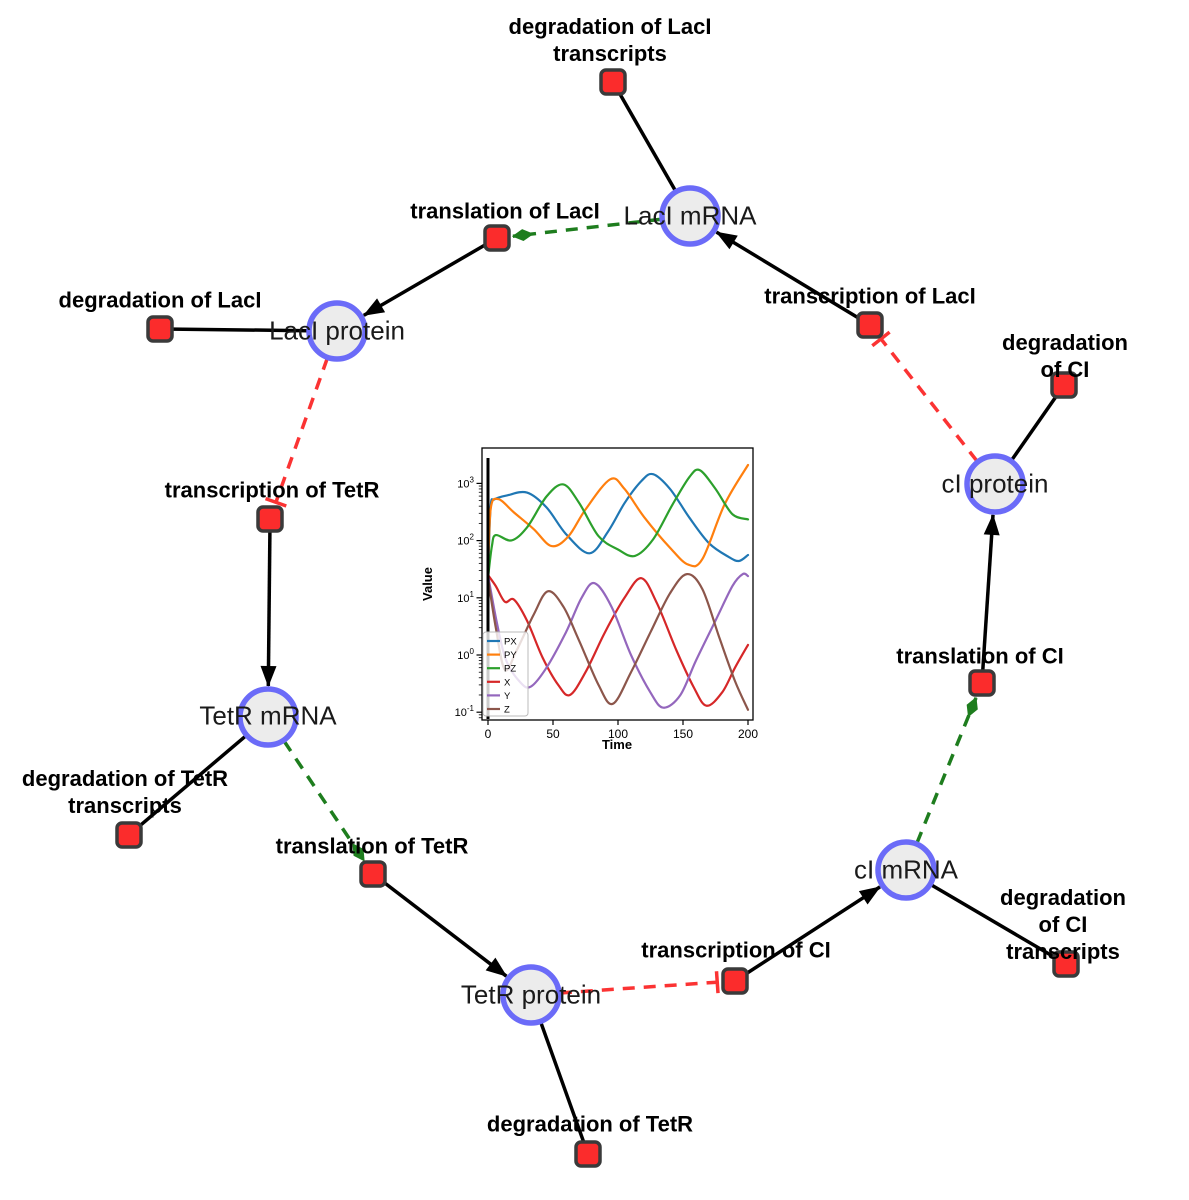 This screenshot has width=1189, height=1200. What do you see at coordinates (617, 744) in the screenshot?
I see `x-axis-label: Time` at bounding box center [617, 744].